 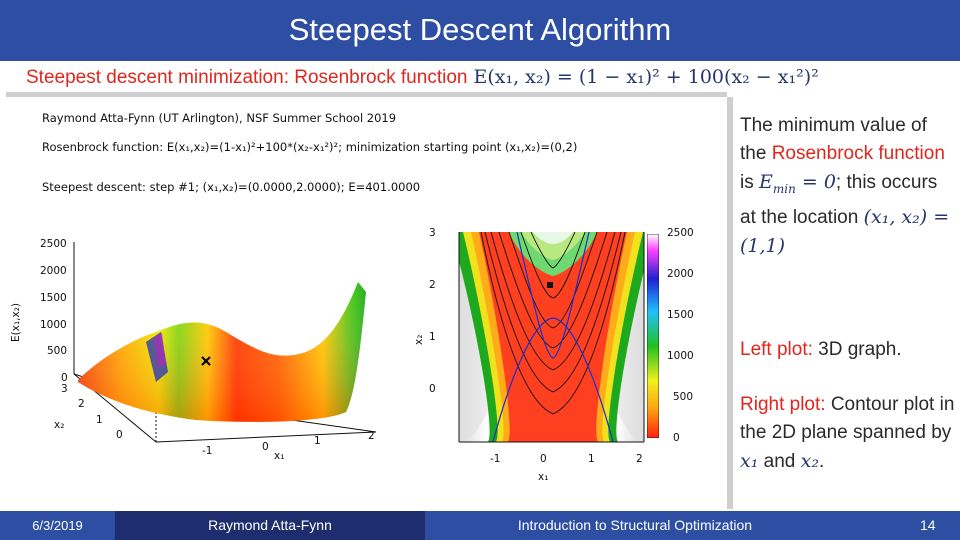 What do you see at coordinates (53, 325) in the screenshot?
I see `z-tick-label: 1000` at bounding box center [53, 325].